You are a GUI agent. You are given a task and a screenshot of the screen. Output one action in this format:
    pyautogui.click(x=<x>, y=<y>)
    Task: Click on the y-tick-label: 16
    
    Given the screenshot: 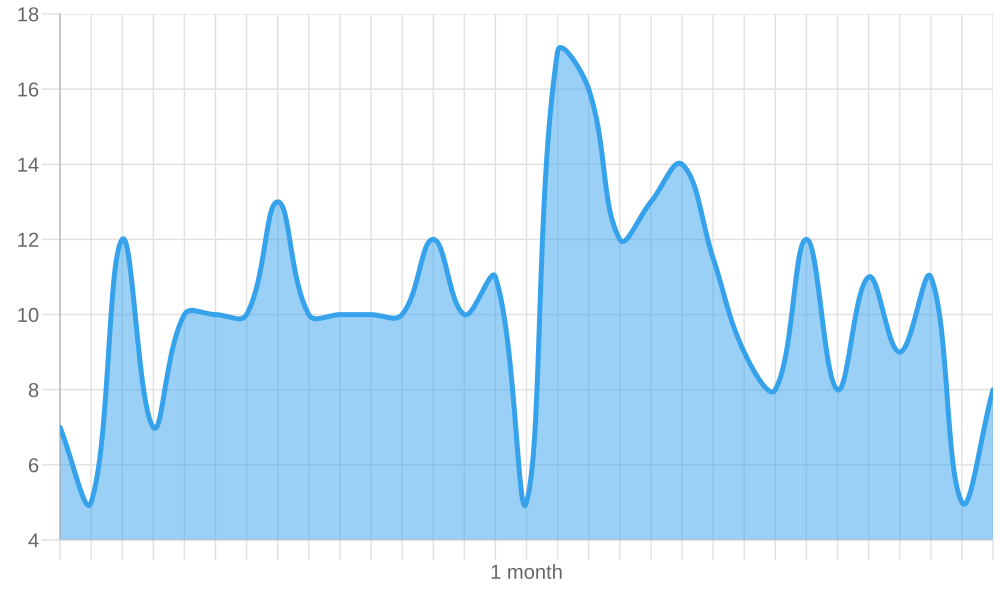 What is the action you would take?
    pyautogui.click(x=28, y=89)
    